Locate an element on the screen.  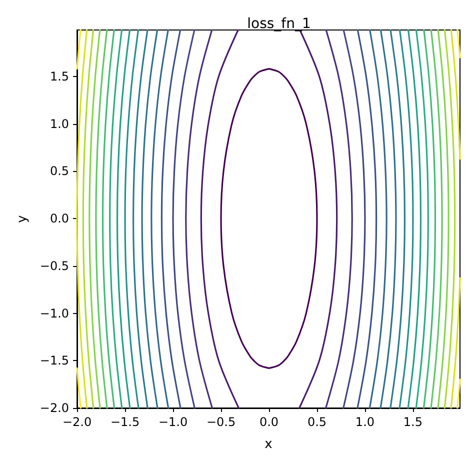
x-tick-label: −1.0 is located at coordinates (173, 422).